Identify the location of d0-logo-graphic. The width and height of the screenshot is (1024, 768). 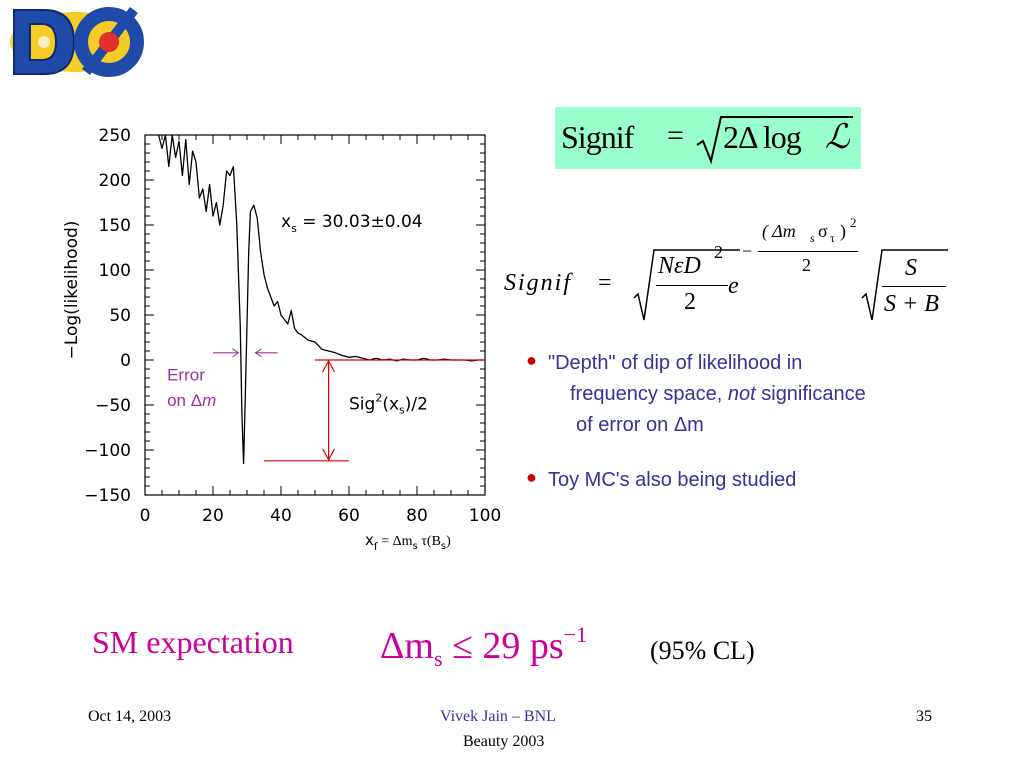
(77, 41).